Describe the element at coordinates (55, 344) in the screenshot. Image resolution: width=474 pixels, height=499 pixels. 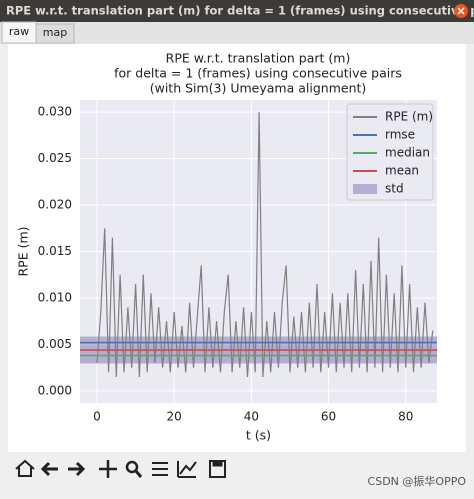
I see `y-tick-label: 0.005` at that location.